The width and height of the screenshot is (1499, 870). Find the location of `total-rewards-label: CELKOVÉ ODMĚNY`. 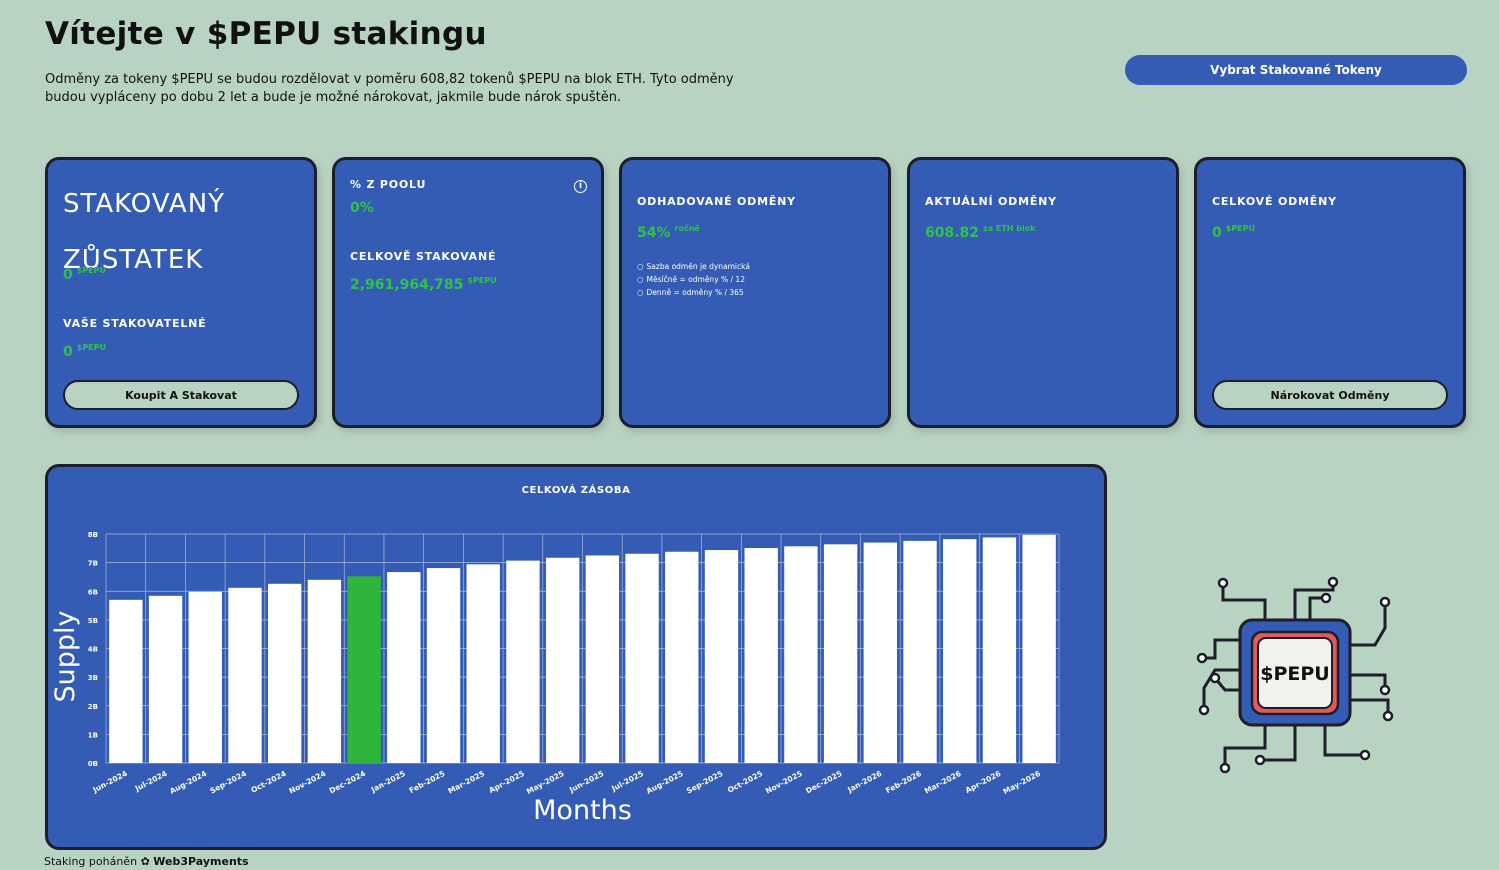

total-rewards-label: CELKOVÉ ODMĚNY is located at coordinates (1274, 201).